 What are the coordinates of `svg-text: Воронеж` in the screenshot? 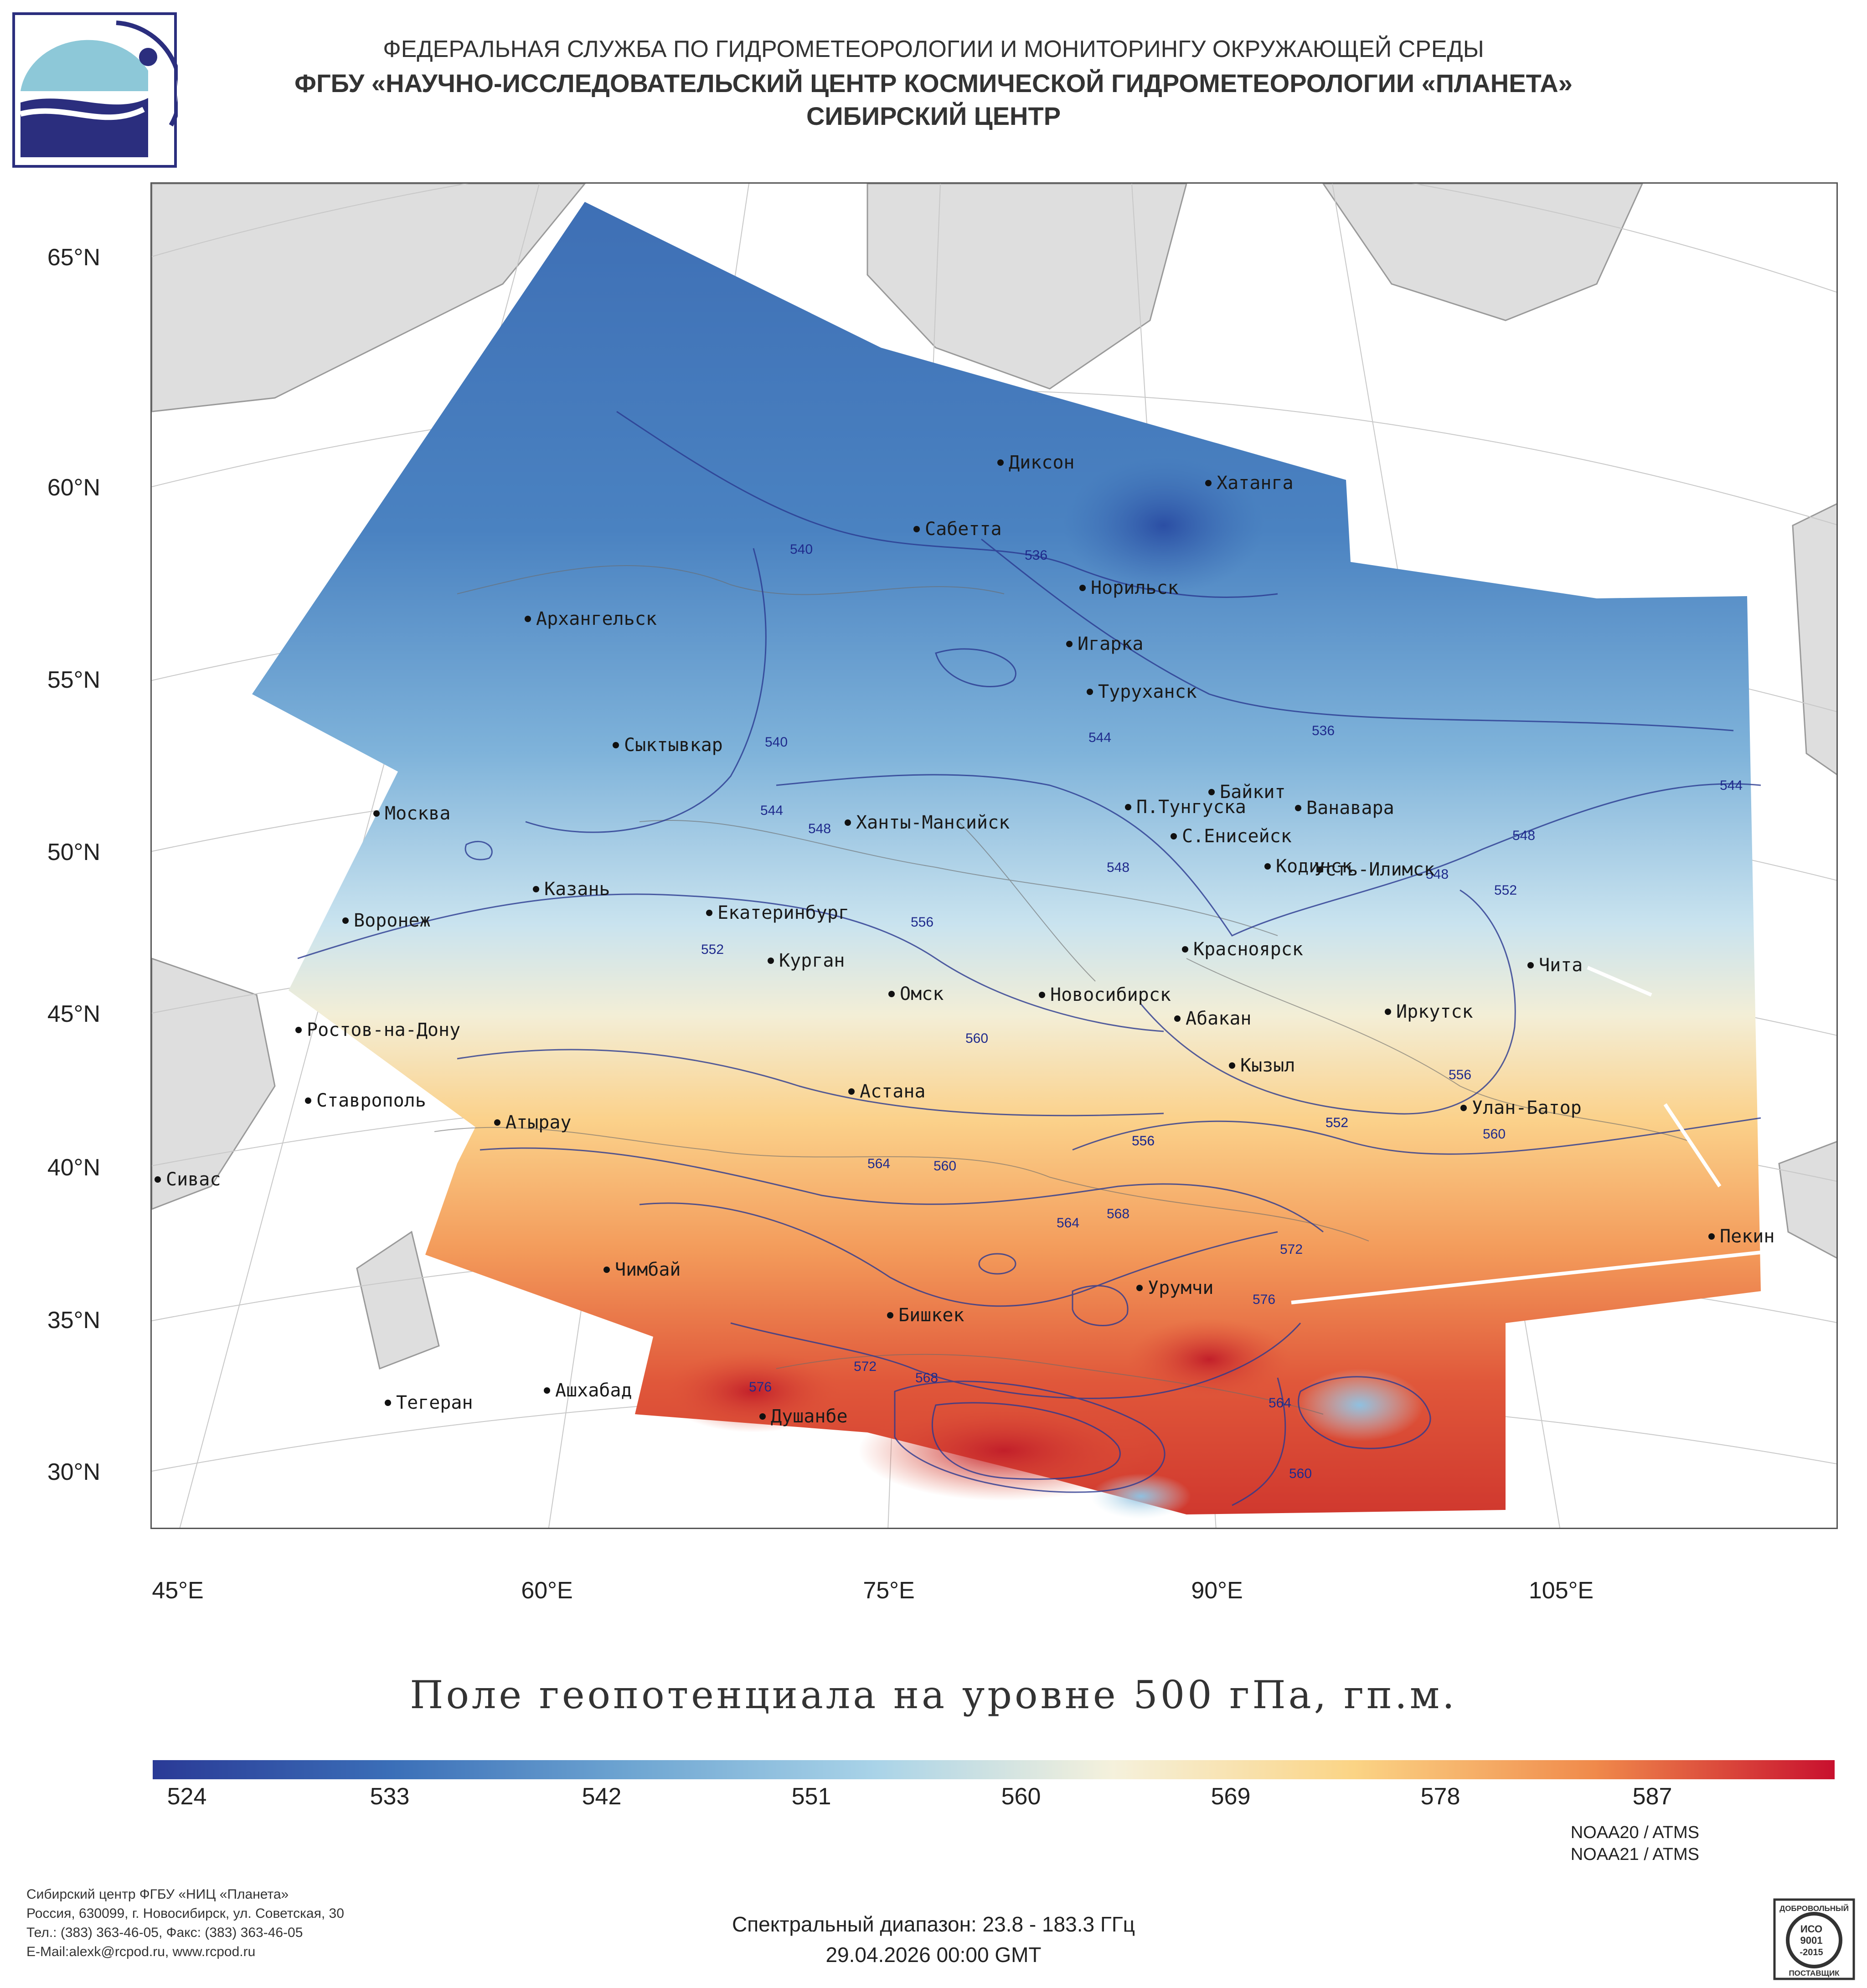 It's located at (392, 921).